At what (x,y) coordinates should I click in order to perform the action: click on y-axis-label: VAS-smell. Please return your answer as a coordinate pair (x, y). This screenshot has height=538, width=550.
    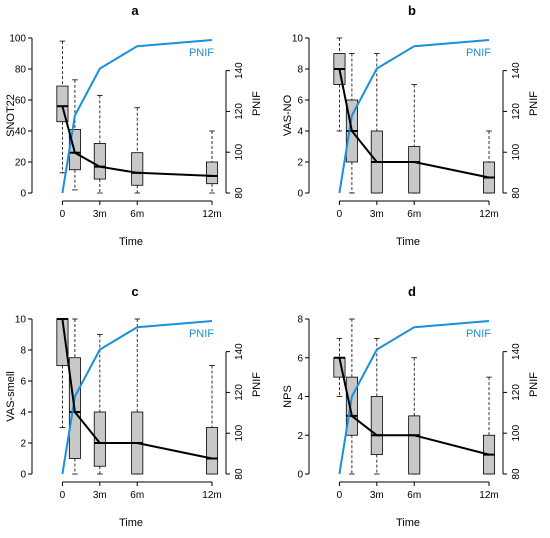
    Looking at the image, I should click on (11, 396).